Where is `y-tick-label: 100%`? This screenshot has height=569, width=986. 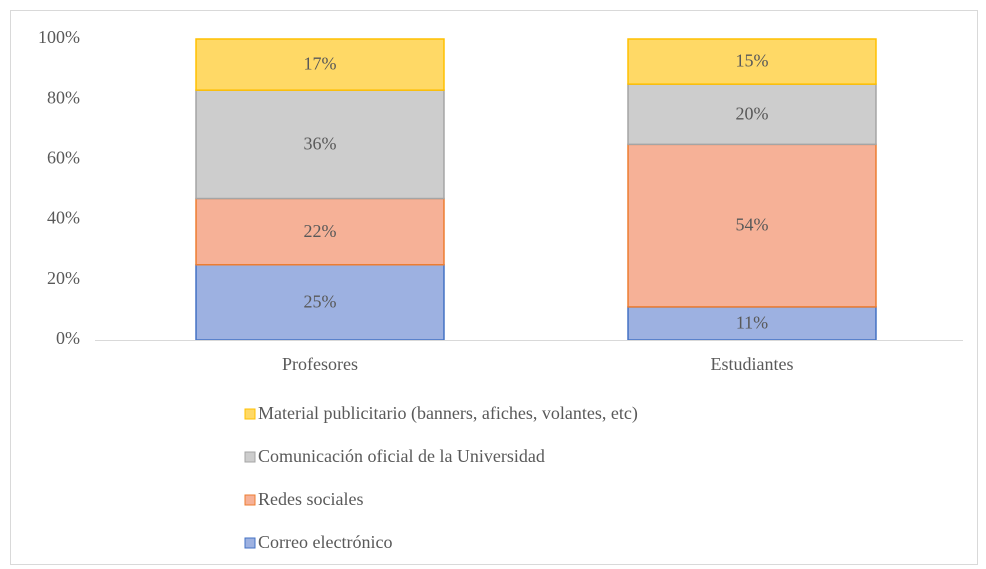
y-tick-label: 100% is located at coordinates (59, 37).